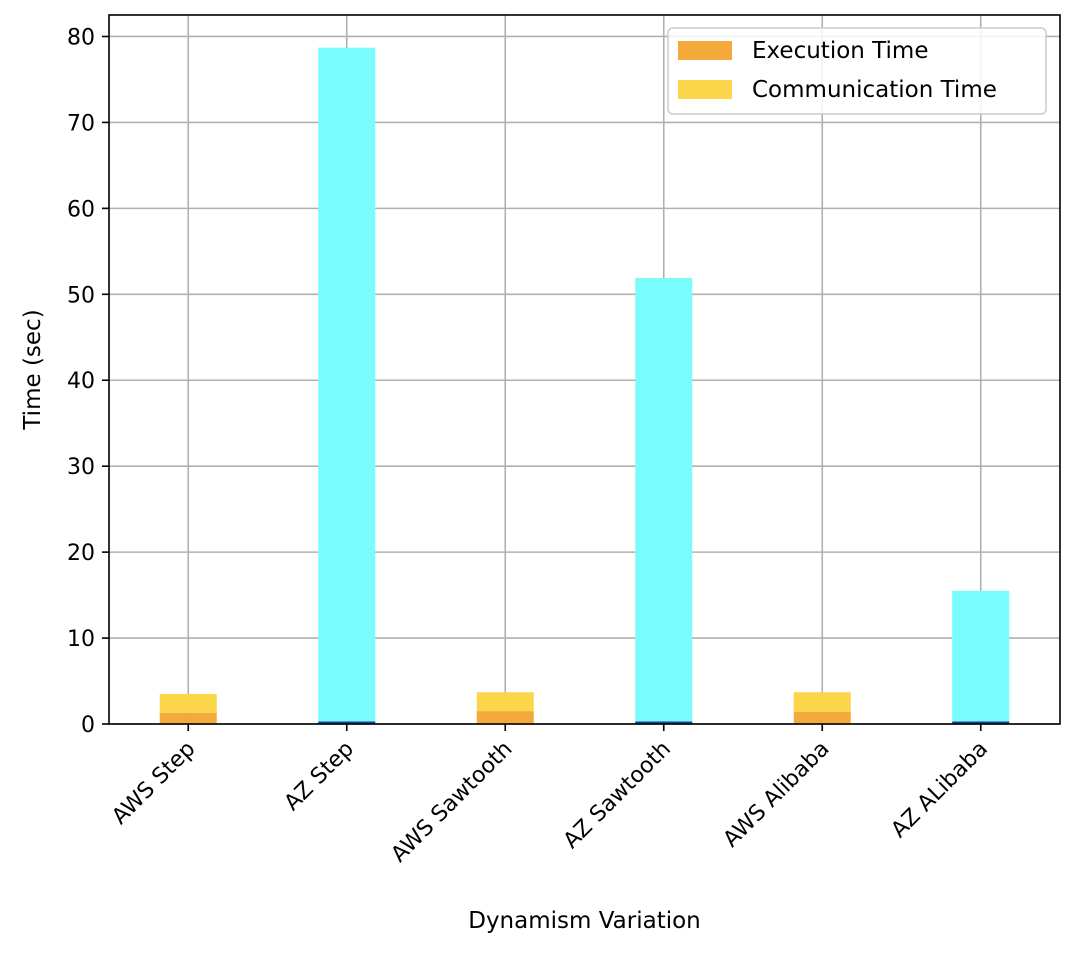 Image resolution: width=1084 pixels, height=960 pixels. What do you see at coordinates (81, 295) in the screenshot?
I see `y-tick-label-5: 50` at bounding box center [81, 295].